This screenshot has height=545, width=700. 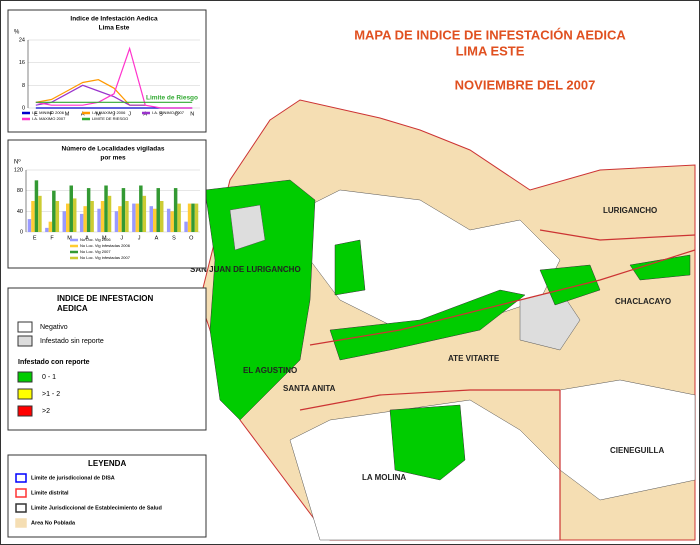 I want to click on x-tick-label: E, so click(x=36, y=114).